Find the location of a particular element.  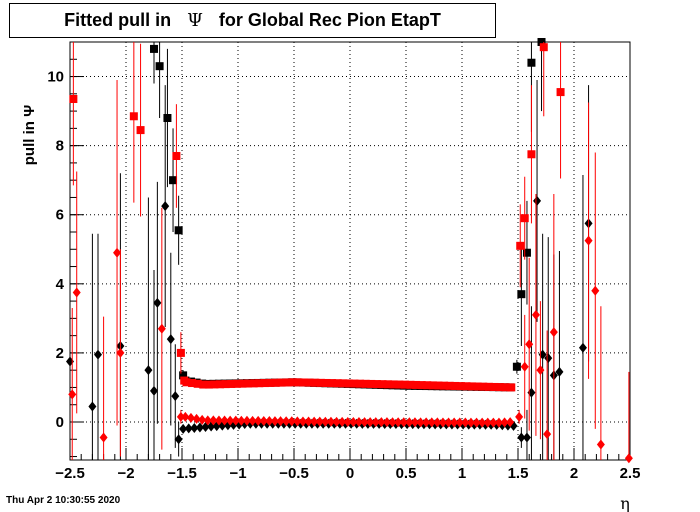

title-suffix: for Global Rec Pion EtapT is located at coordinates (329, 20).